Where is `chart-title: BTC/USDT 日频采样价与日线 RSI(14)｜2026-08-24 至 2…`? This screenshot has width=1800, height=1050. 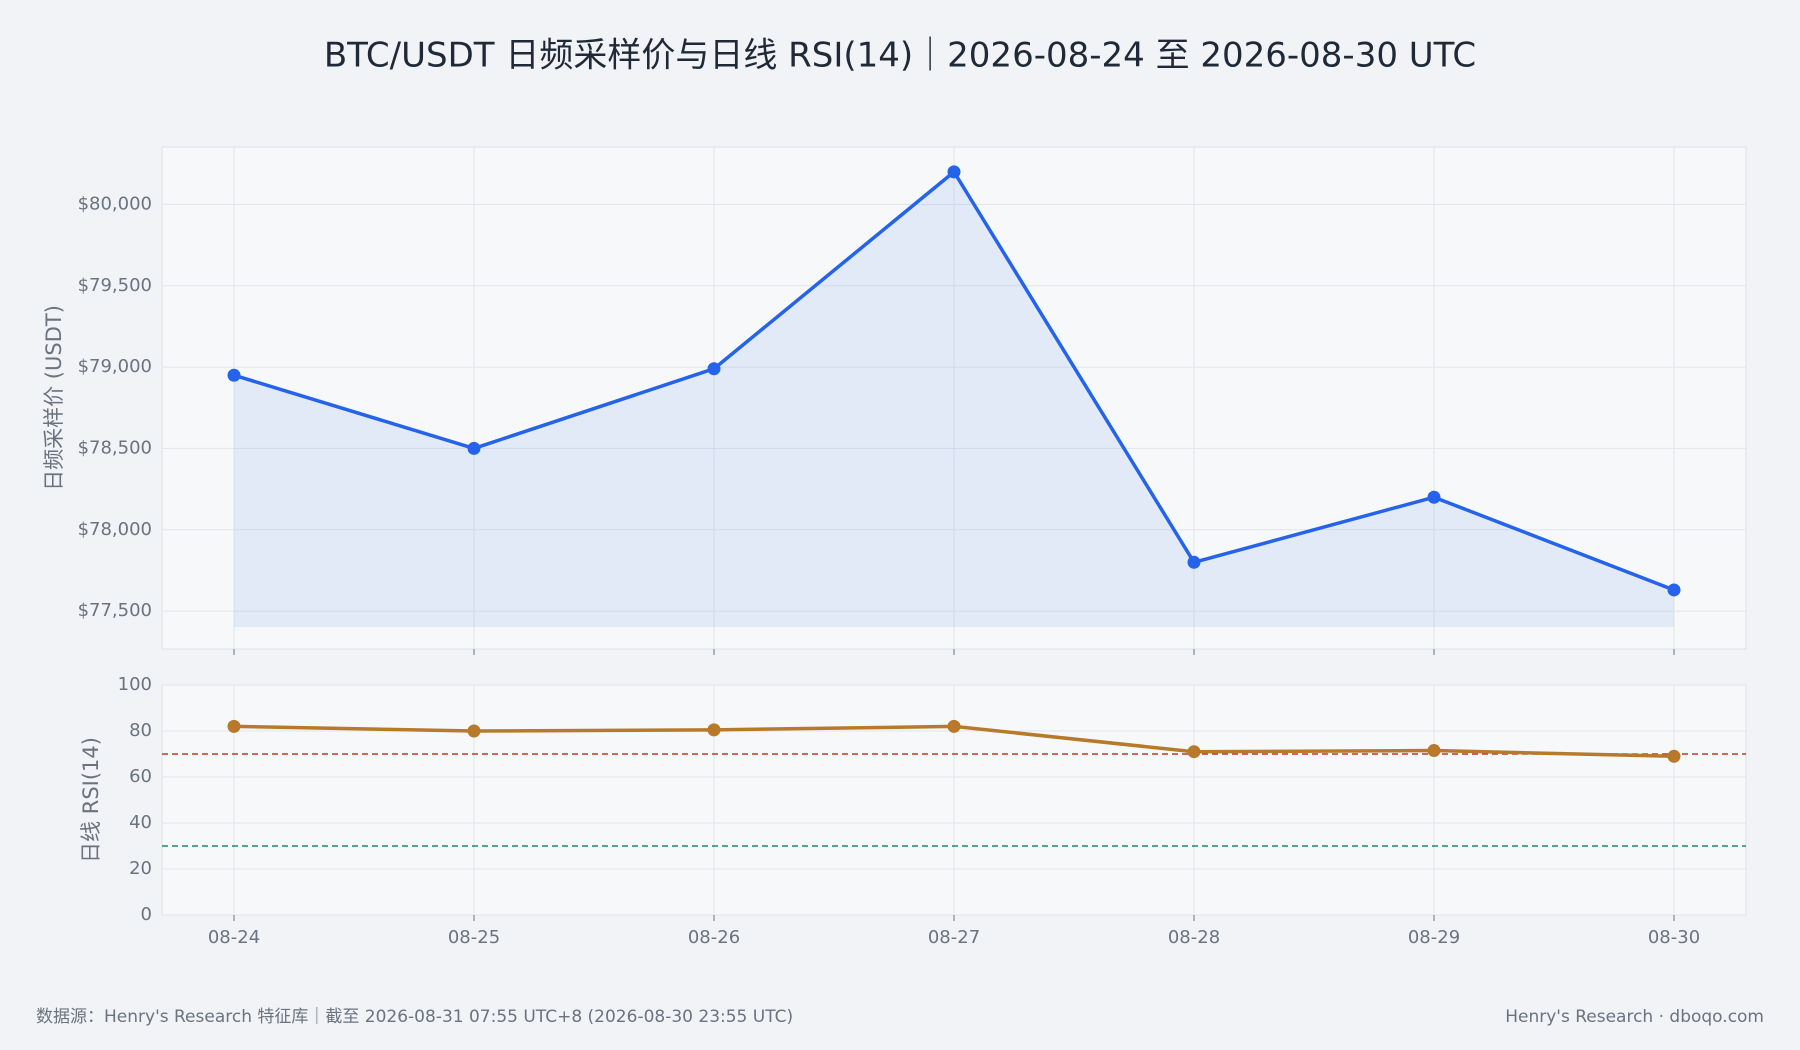
chart-title: BTC/USDT 日频采样价与日线 RSI(14)｜2026-08-24 至 2… is located at coordinates (900, 56).